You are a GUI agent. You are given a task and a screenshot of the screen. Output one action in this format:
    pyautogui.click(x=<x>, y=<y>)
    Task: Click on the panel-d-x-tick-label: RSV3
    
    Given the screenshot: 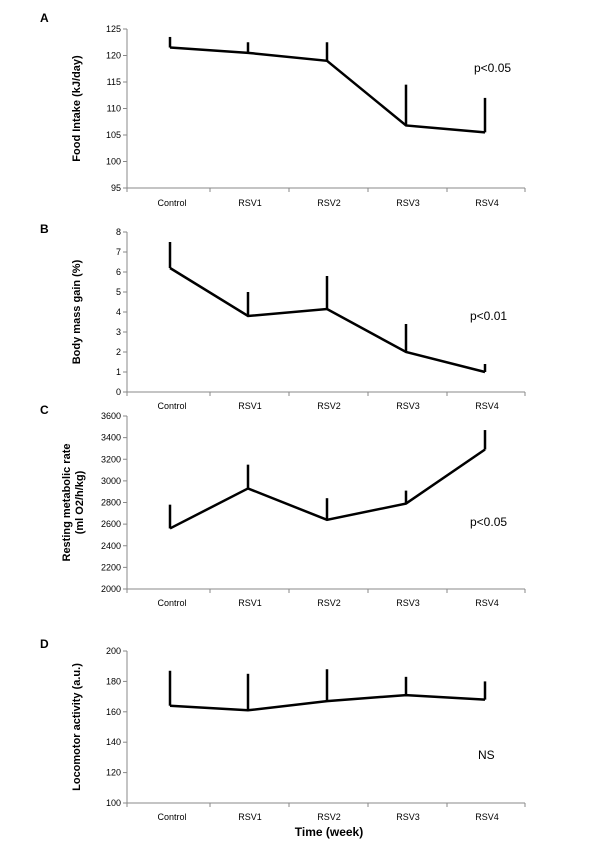 What is the action you would take?
    pyautogui.click(x=408, y=817)
    